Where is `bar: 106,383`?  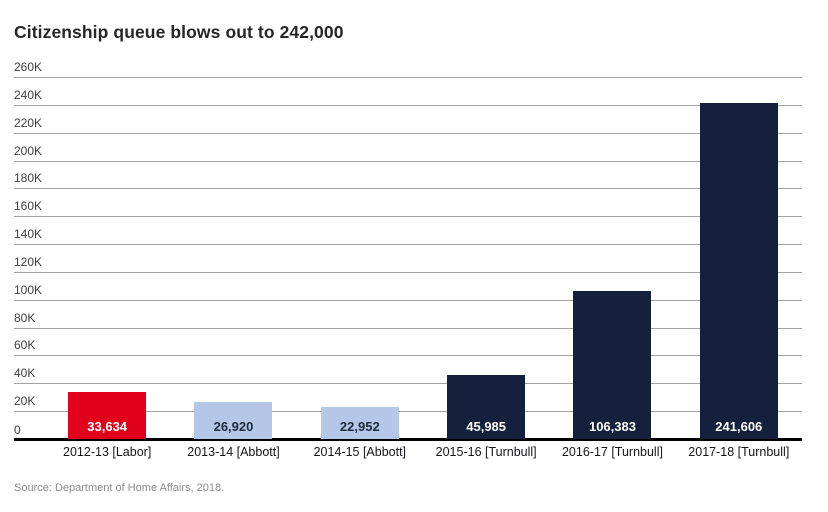 bar: 106,383 is located at coordinates (612, 364).